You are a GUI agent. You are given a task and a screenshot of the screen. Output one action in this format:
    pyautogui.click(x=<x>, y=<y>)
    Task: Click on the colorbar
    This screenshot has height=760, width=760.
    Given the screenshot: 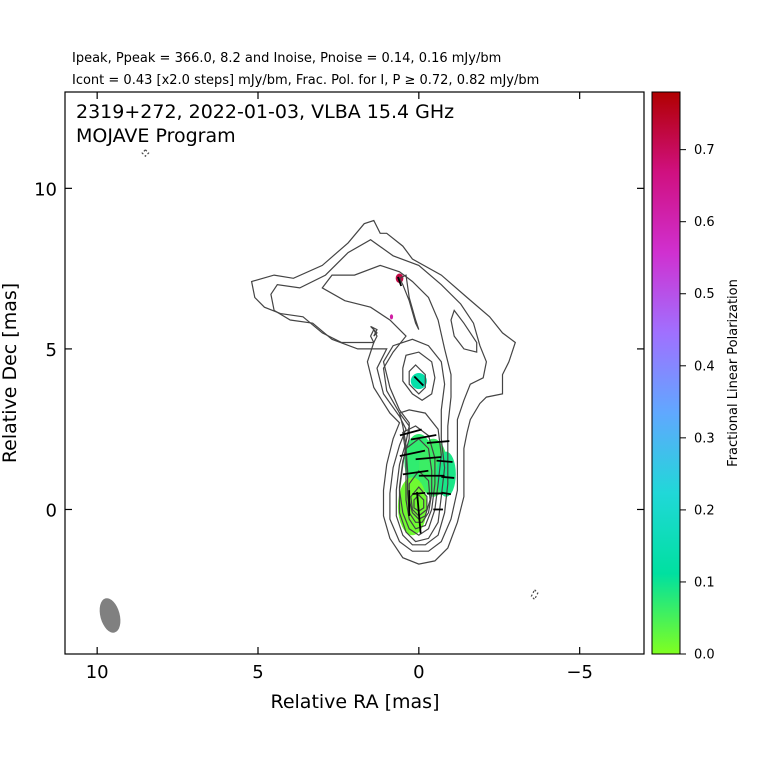 What is the action you would take?
    pyautogui.click(x=666, y=373)
    